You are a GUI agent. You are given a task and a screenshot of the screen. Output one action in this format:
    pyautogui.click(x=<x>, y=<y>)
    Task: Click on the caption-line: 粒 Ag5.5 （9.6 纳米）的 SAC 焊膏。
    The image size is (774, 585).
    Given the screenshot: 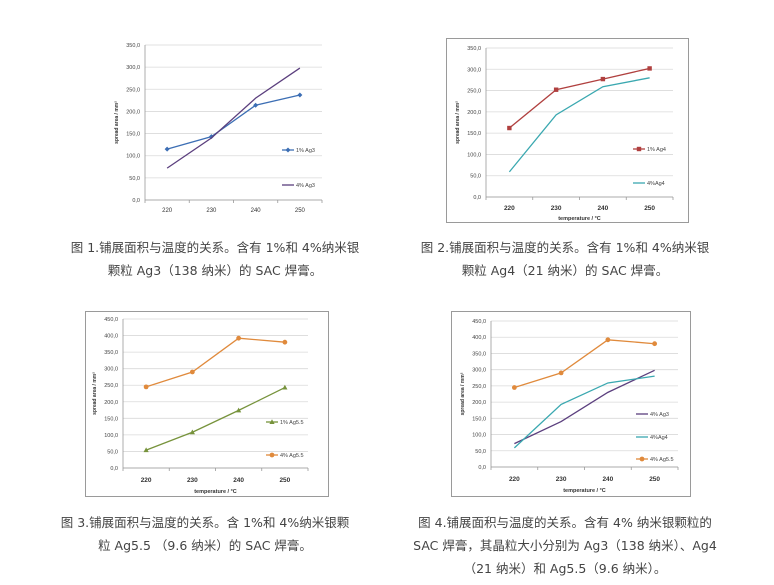 What is the action you would take?
    pyautogui.click(x=205, y=545)
    